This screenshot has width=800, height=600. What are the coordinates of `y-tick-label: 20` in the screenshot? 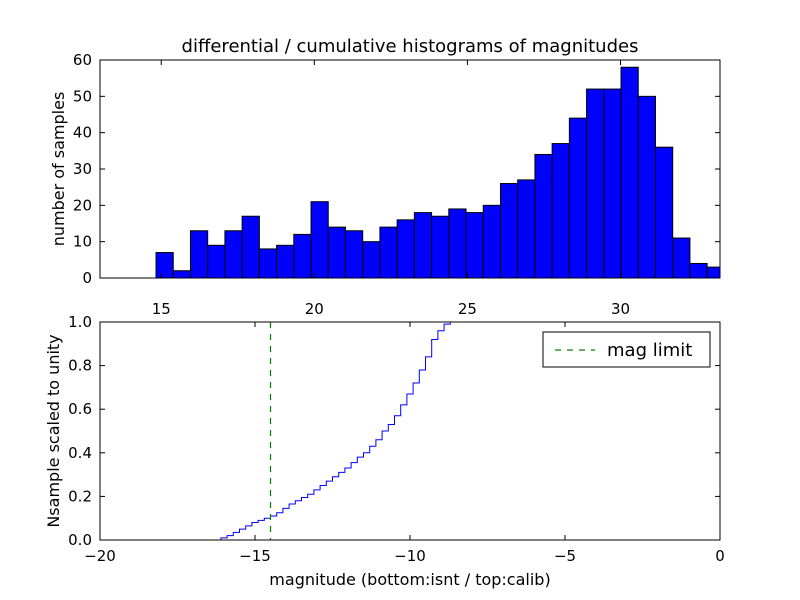 It's located at (82, 205).